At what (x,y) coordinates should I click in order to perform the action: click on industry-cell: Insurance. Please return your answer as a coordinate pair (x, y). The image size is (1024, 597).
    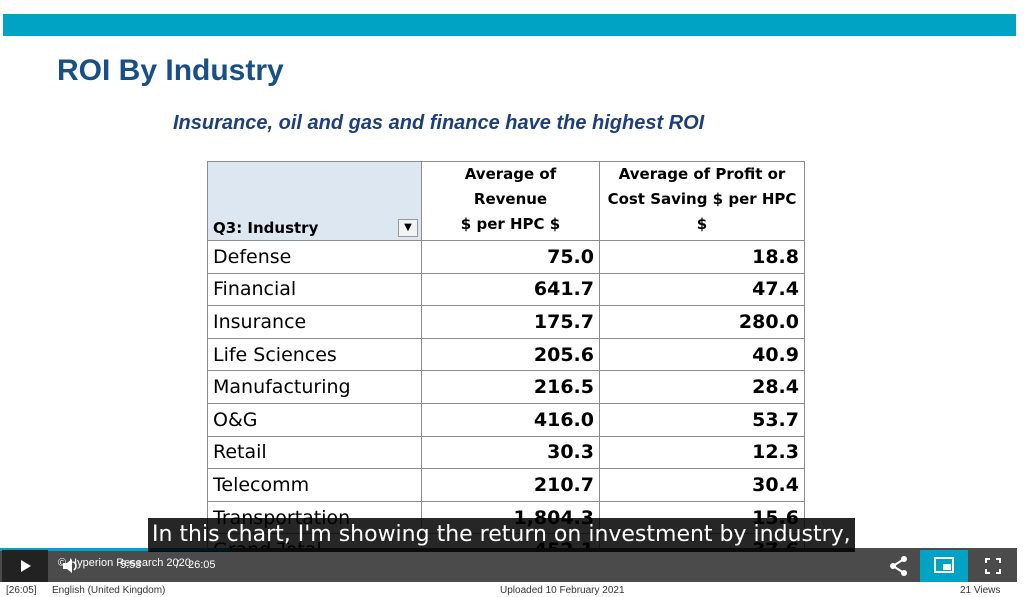
    Looking at the image, I should click on (314, 322).